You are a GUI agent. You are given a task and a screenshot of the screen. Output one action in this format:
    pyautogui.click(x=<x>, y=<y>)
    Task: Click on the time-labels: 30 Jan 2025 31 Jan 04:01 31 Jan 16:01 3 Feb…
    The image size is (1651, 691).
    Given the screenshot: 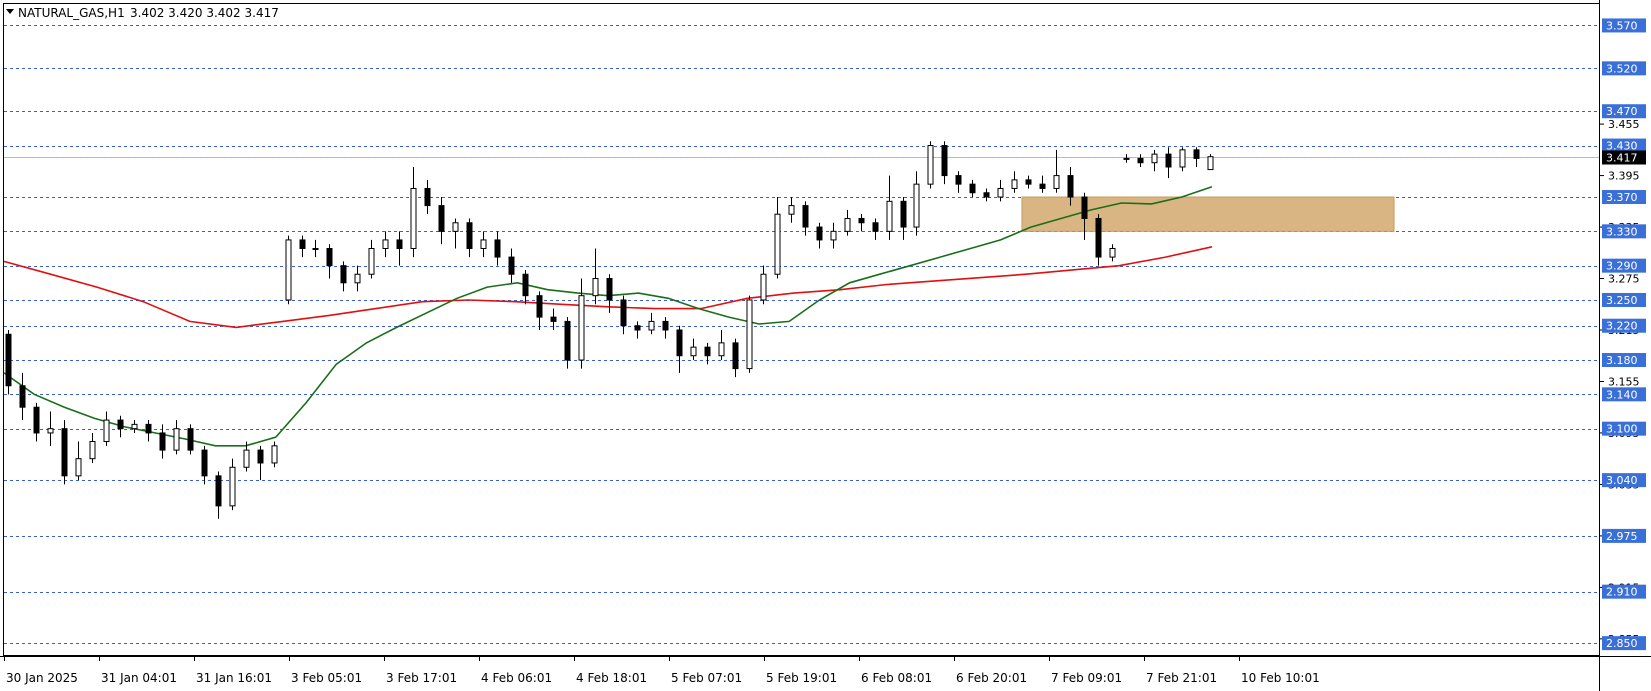 What is the action you would take?
    pyautogui.click(x=662, y=670)
    